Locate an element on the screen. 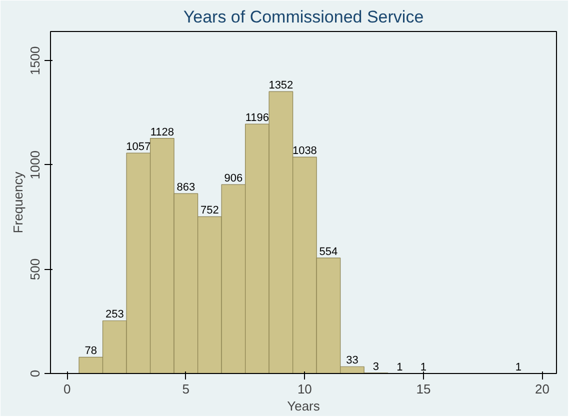 The height and width of the screenshot is (420, 572). y-tick-label: 500 is located at coordinates (35, 269).